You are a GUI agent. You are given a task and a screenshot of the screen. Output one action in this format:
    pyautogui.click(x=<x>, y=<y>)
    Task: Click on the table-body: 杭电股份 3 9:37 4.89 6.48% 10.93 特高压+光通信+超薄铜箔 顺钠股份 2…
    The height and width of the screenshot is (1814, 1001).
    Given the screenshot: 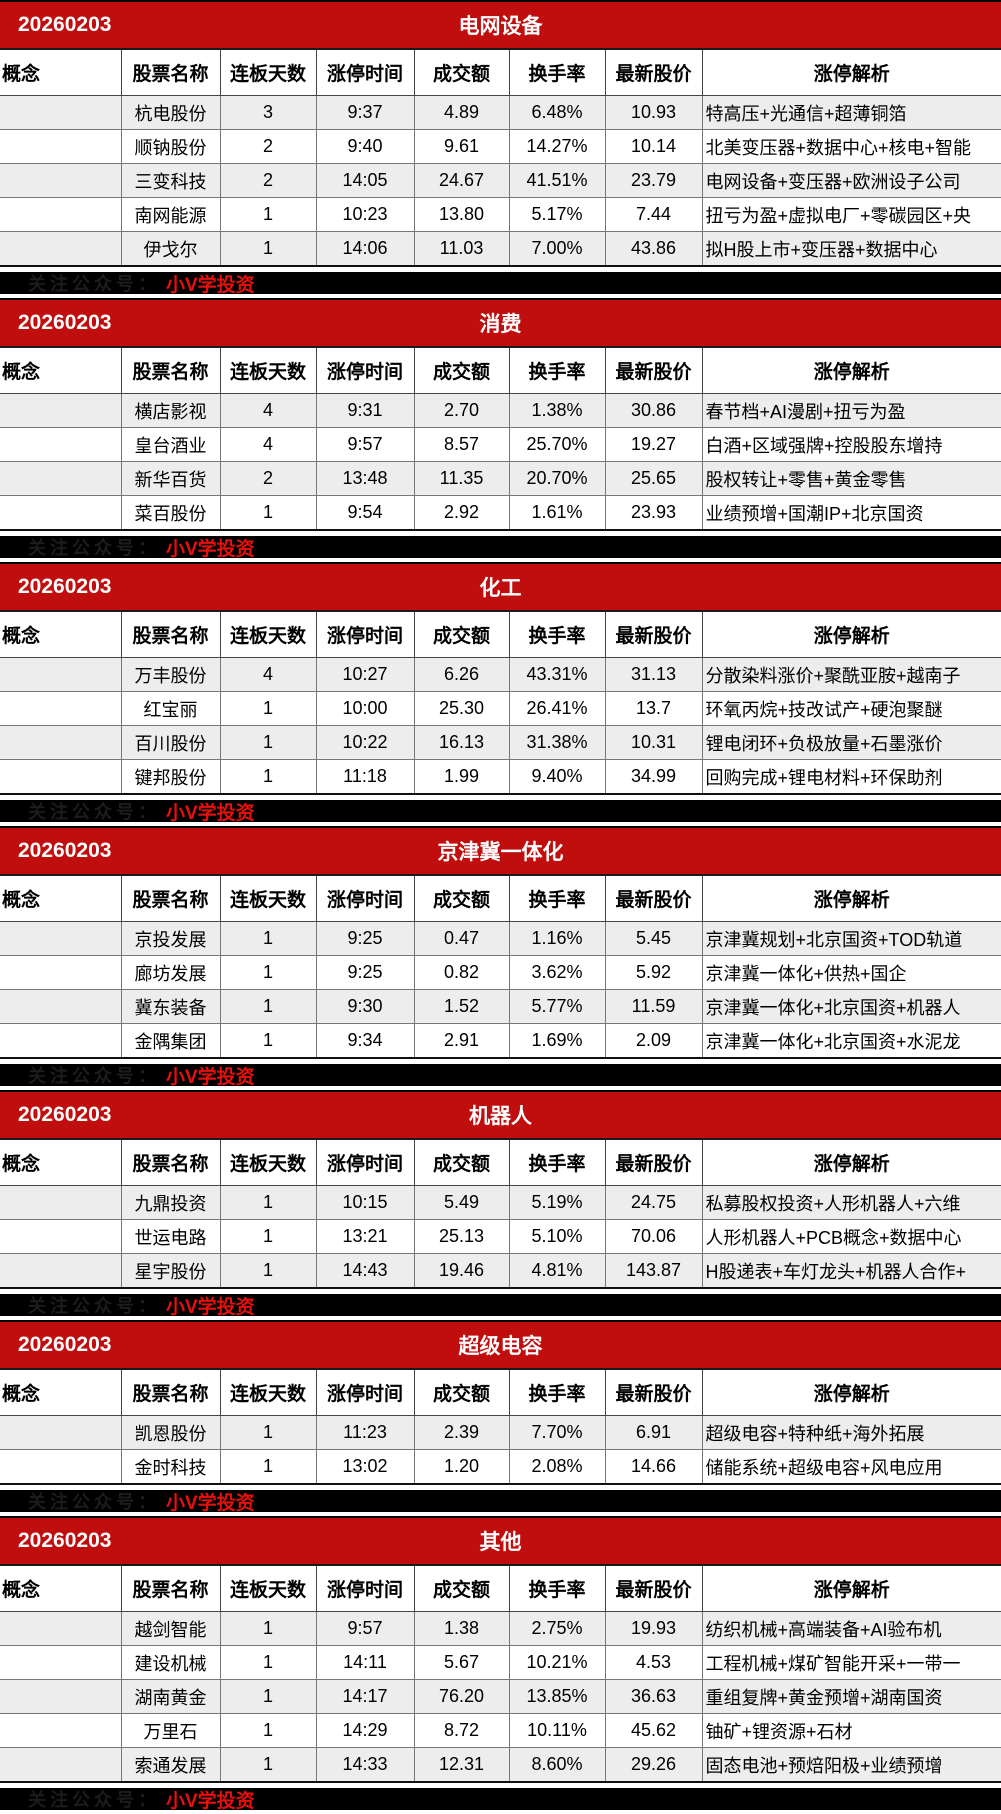 What is the action you would take?
    pyautogui.click(x=500, y=181)
    